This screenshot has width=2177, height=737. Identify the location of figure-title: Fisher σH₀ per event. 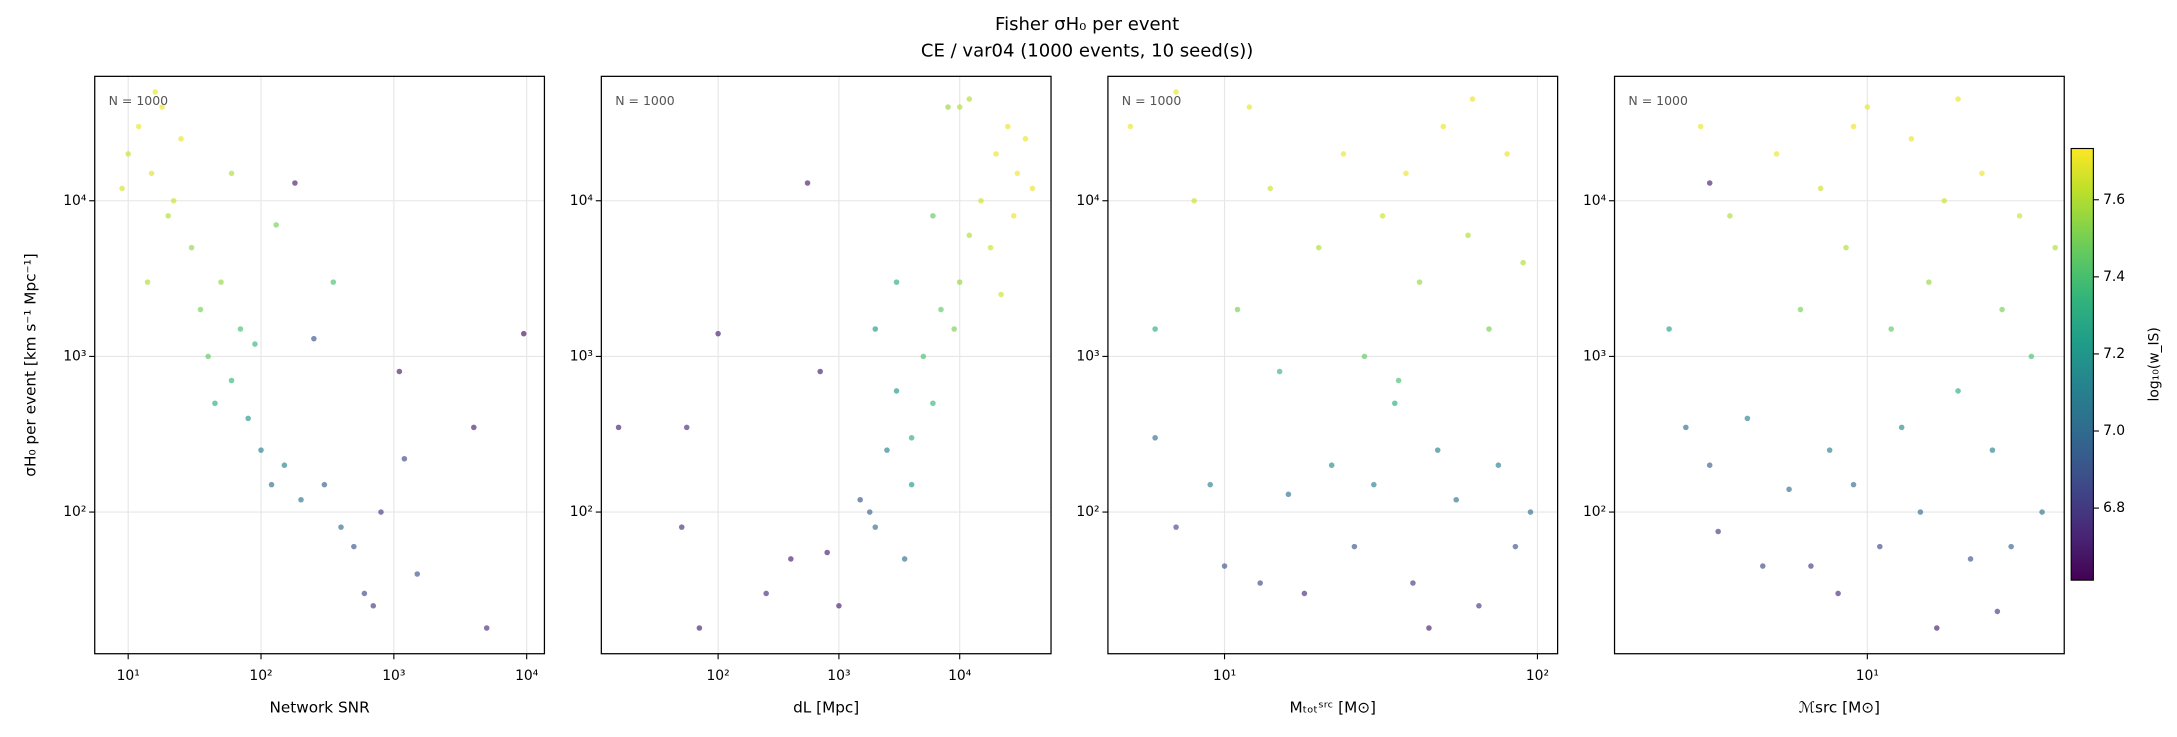
(1087, 24).